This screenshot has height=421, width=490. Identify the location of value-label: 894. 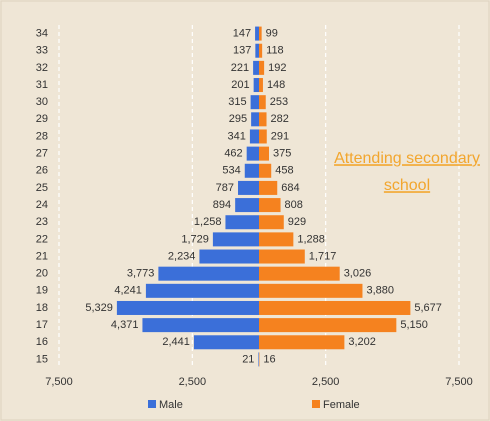
(222, 205).